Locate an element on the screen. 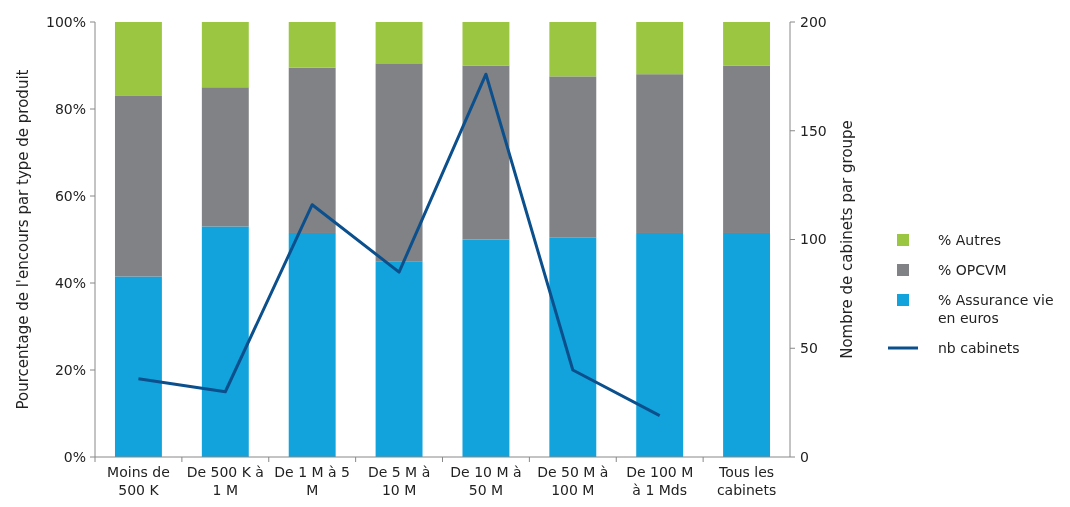  y2-tick-label: 100 is located at coordinates (813, 239).